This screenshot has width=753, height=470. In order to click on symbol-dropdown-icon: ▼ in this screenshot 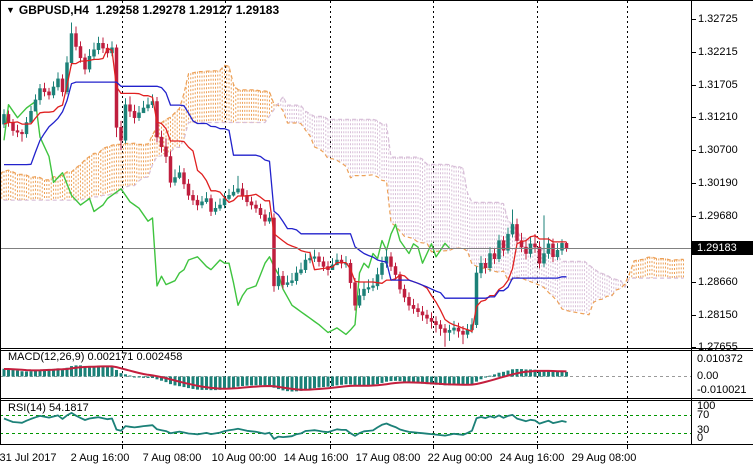, I will do `click(10, 10)`.